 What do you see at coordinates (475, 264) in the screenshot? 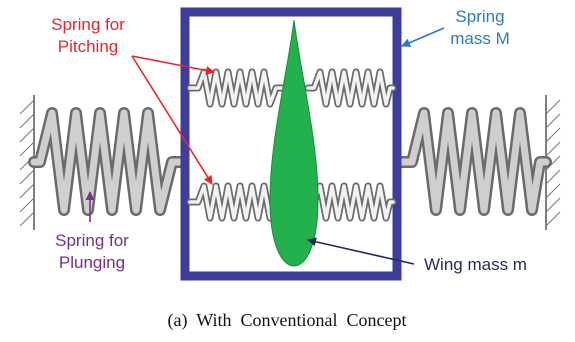
I see `wing-mass-label: Wing mass m` at bounding box center [475, 264].